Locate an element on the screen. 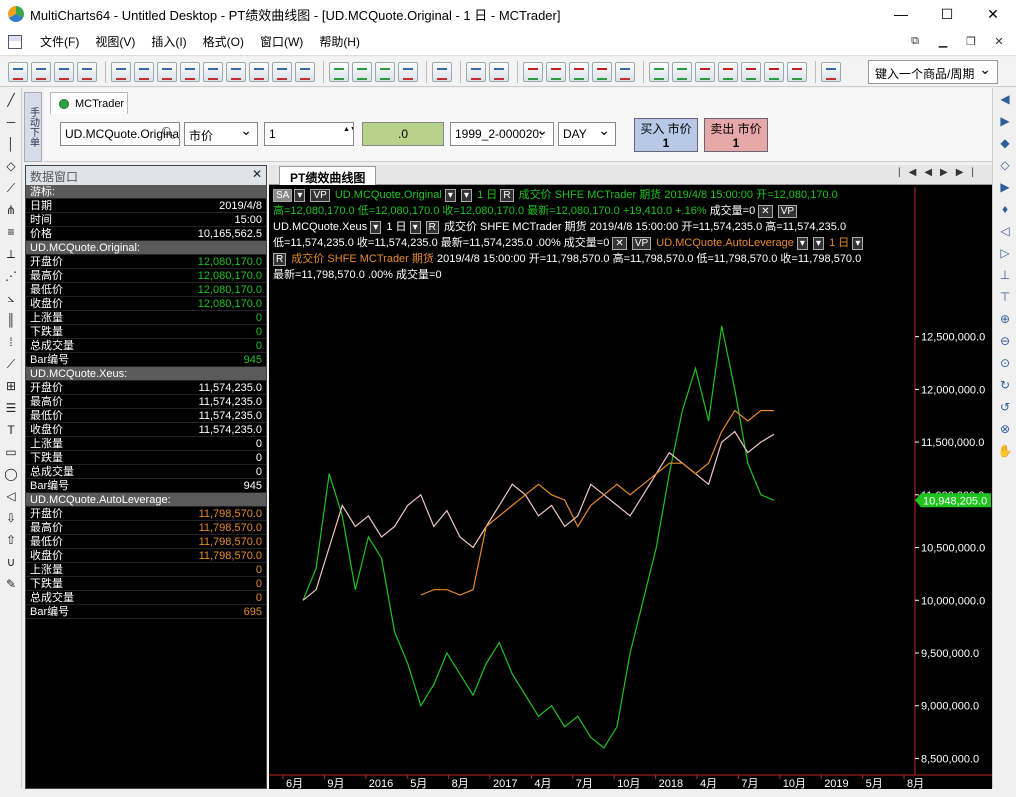  ellipse-icon: ◯ is located at coordinates (11, 474).